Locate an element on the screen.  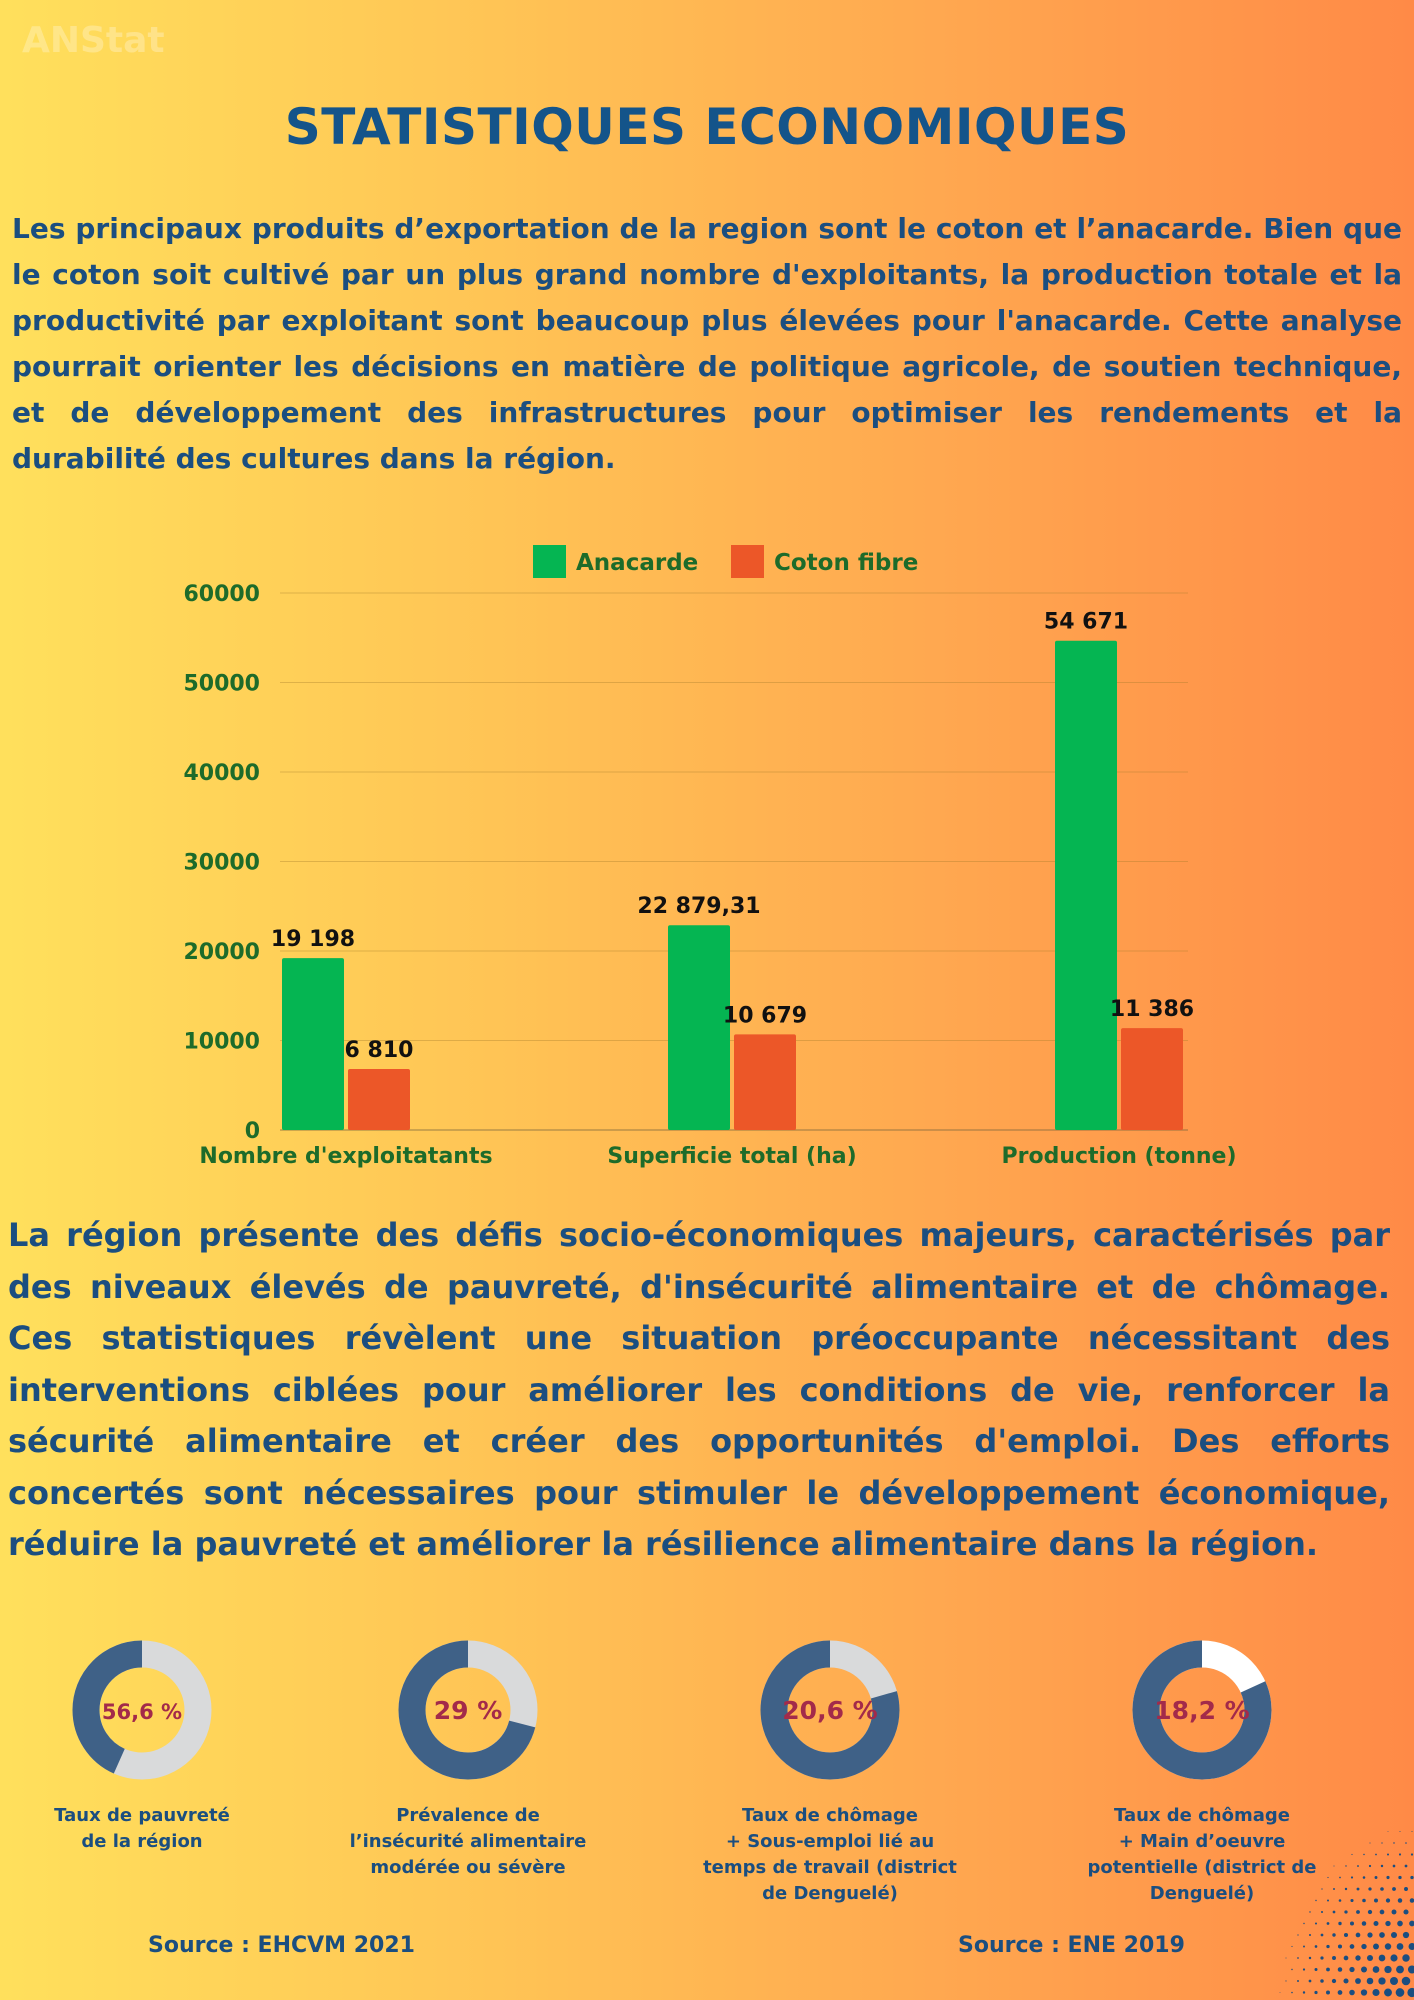
page-title: STATISTIQUES ECONOMIQUES is located at coordinates (707, 127).